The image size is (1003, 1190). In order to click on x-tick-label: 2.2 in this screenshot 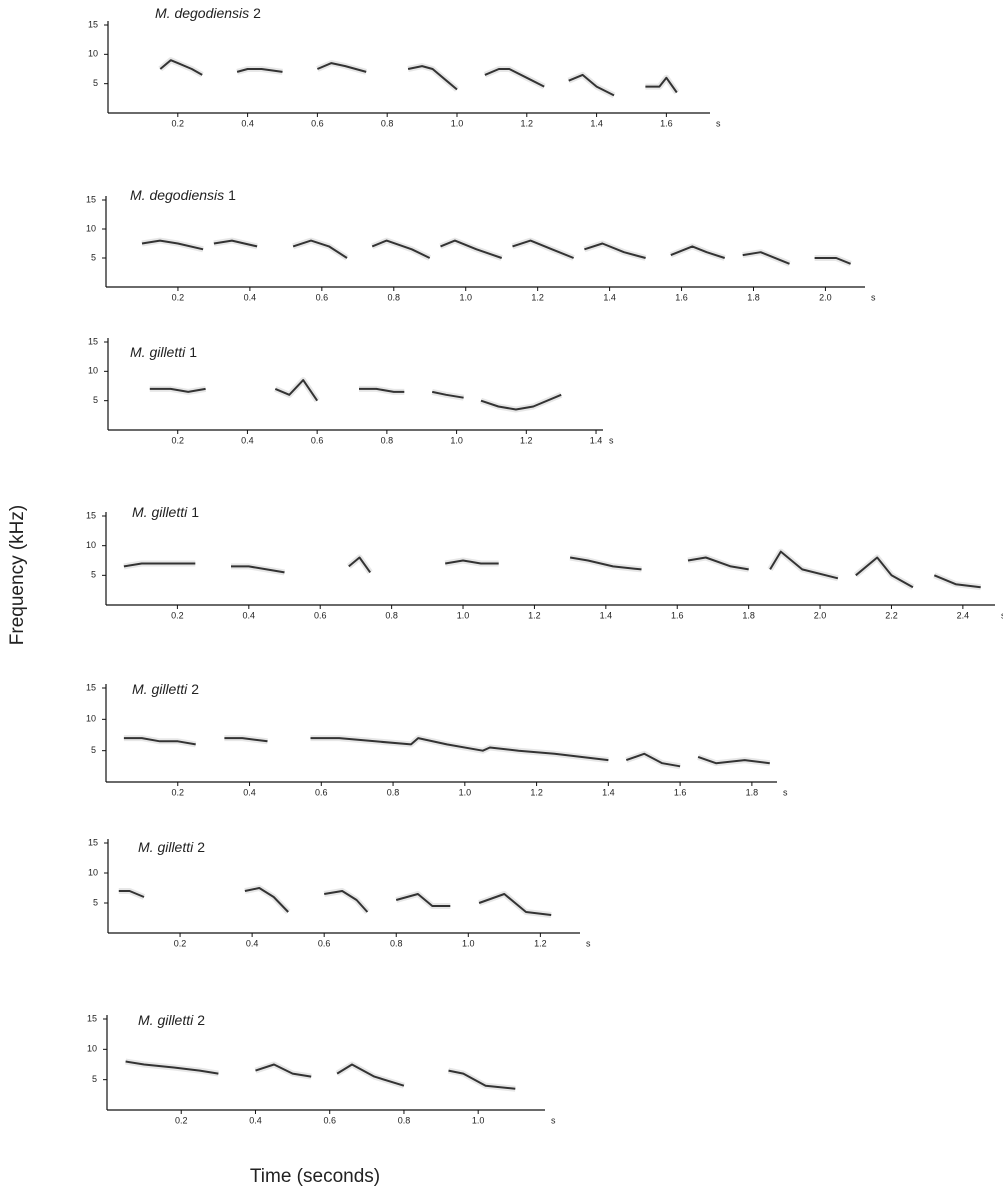, I will do `click(891, 615)`.